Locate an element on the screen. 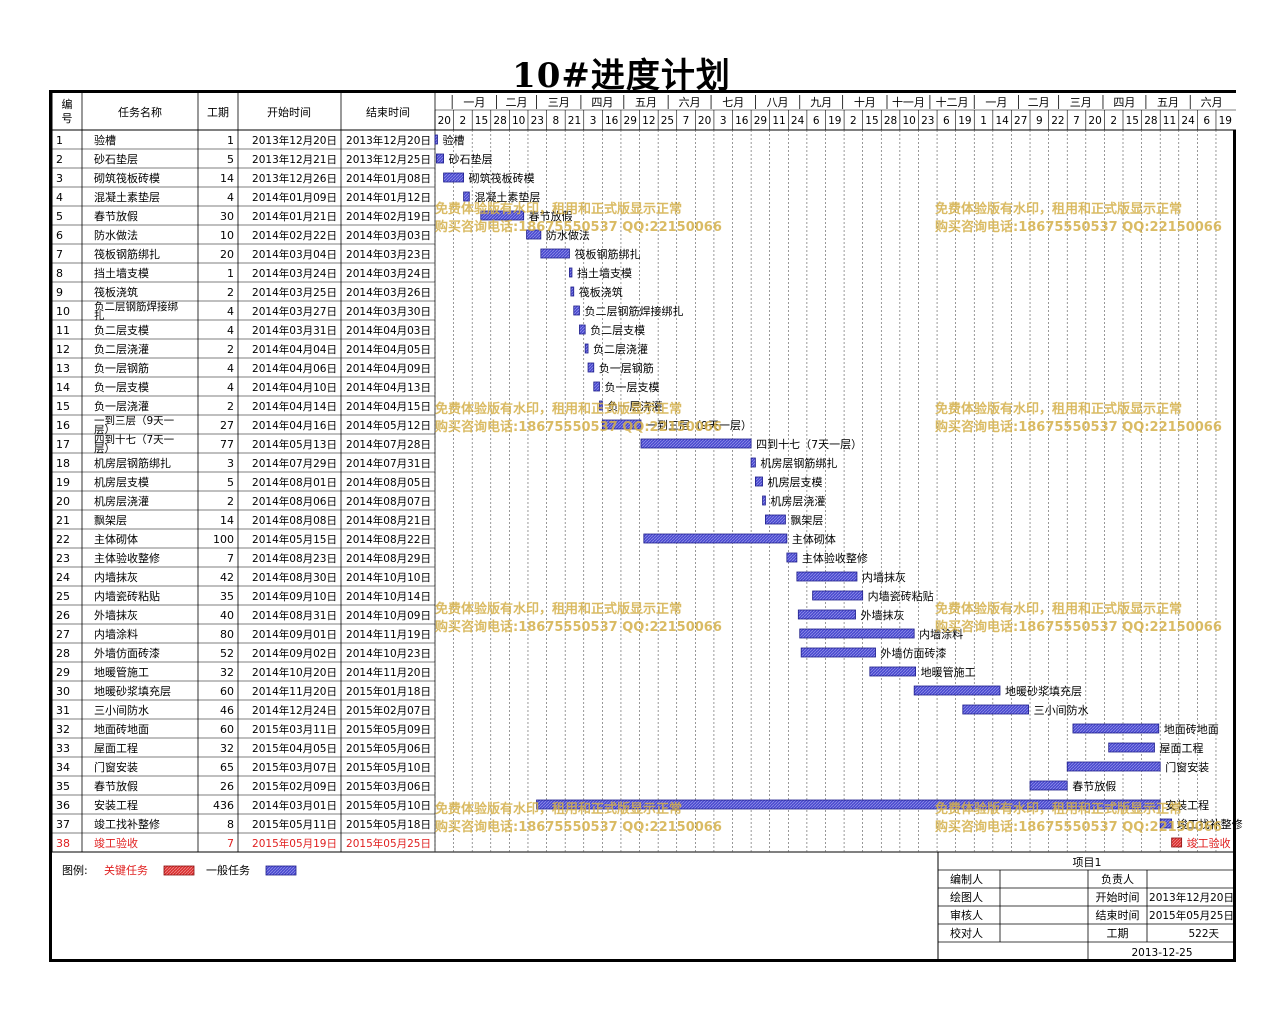  task-no: 33 is located at coordinates (63, 748).